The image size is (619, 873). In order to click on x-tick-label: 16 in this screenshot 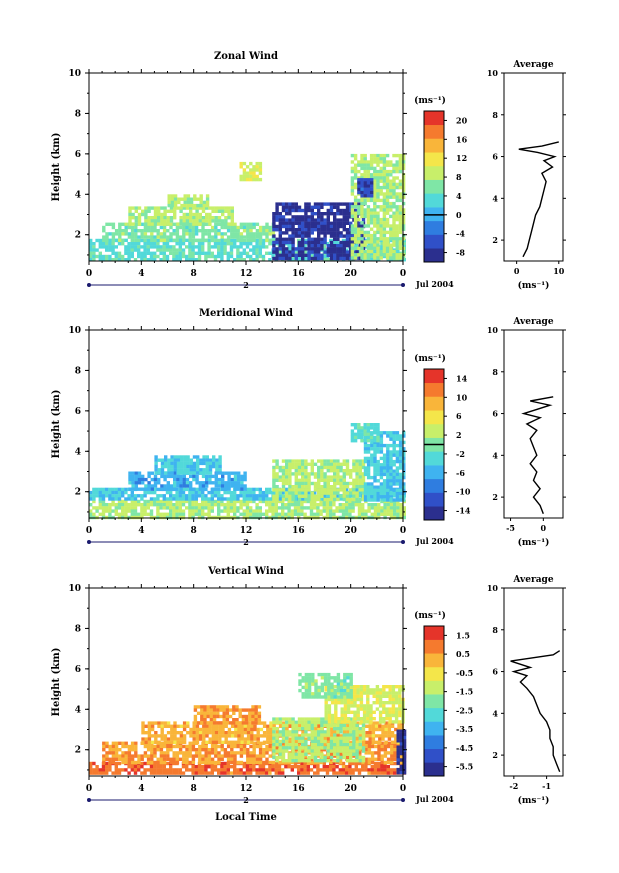, I will do `click(298, 274)`.